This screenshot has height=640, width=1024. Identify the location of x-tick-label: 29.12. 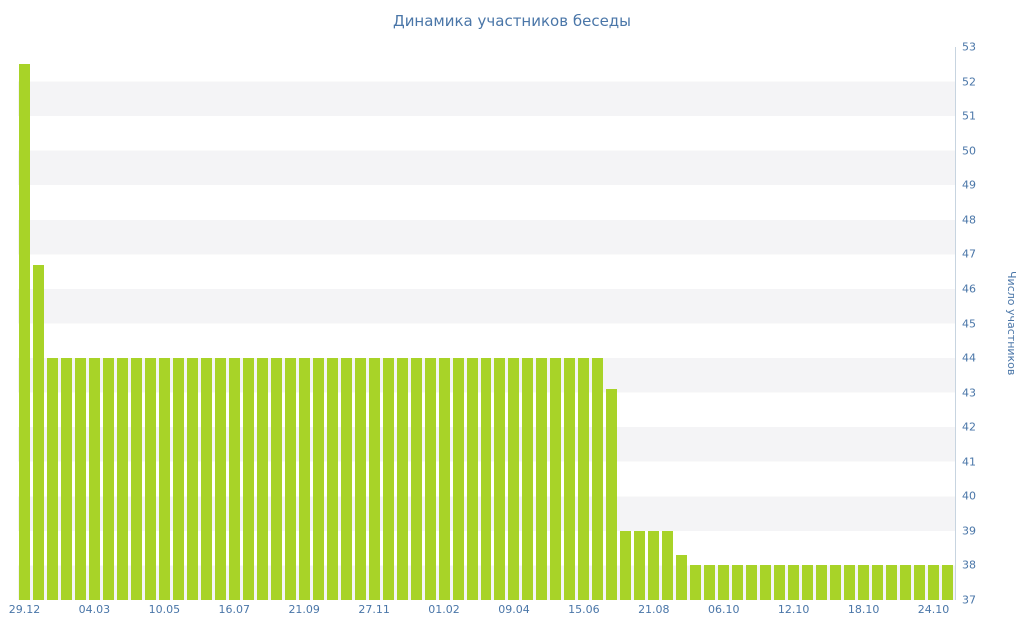
(24, 609).